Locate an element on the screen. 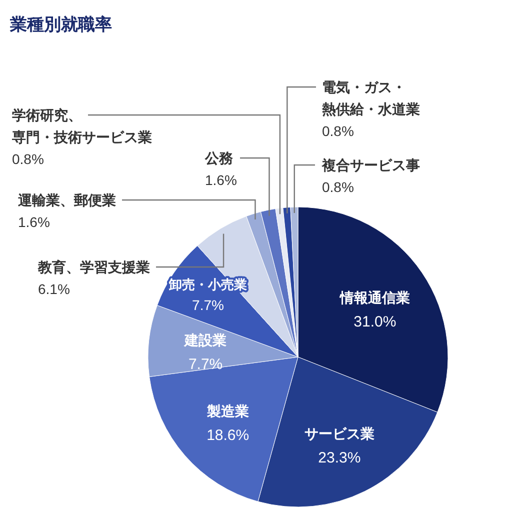 This screenshot has height=530, width=525. slice-label: 製造業 is located at coordinates (227, 411).